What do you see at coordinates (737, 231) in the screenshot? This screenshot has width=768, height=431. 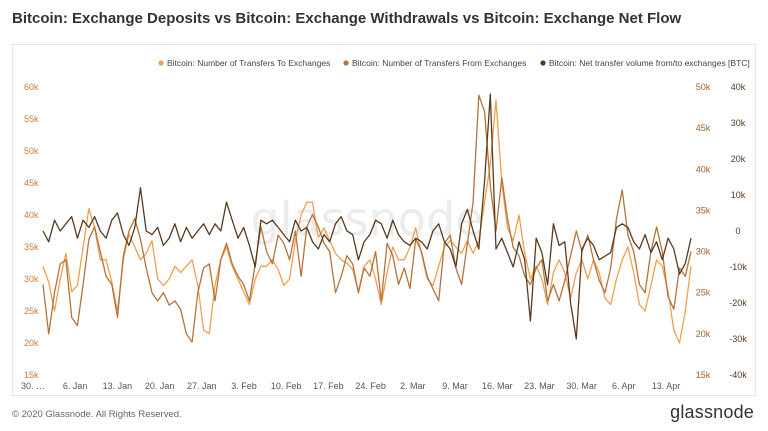 I see `right-outer-axis-tick: 0` at bounding box center [737, 231].